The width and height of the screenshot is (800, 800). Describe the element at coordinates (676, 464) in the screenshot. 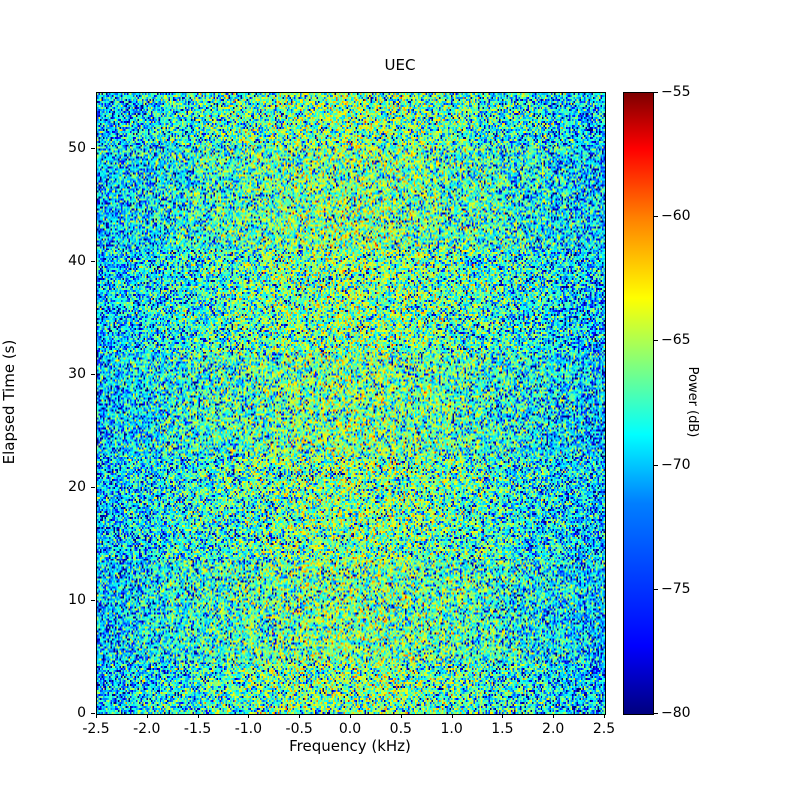

I see `colorbar-tick-label: −70` at that location.